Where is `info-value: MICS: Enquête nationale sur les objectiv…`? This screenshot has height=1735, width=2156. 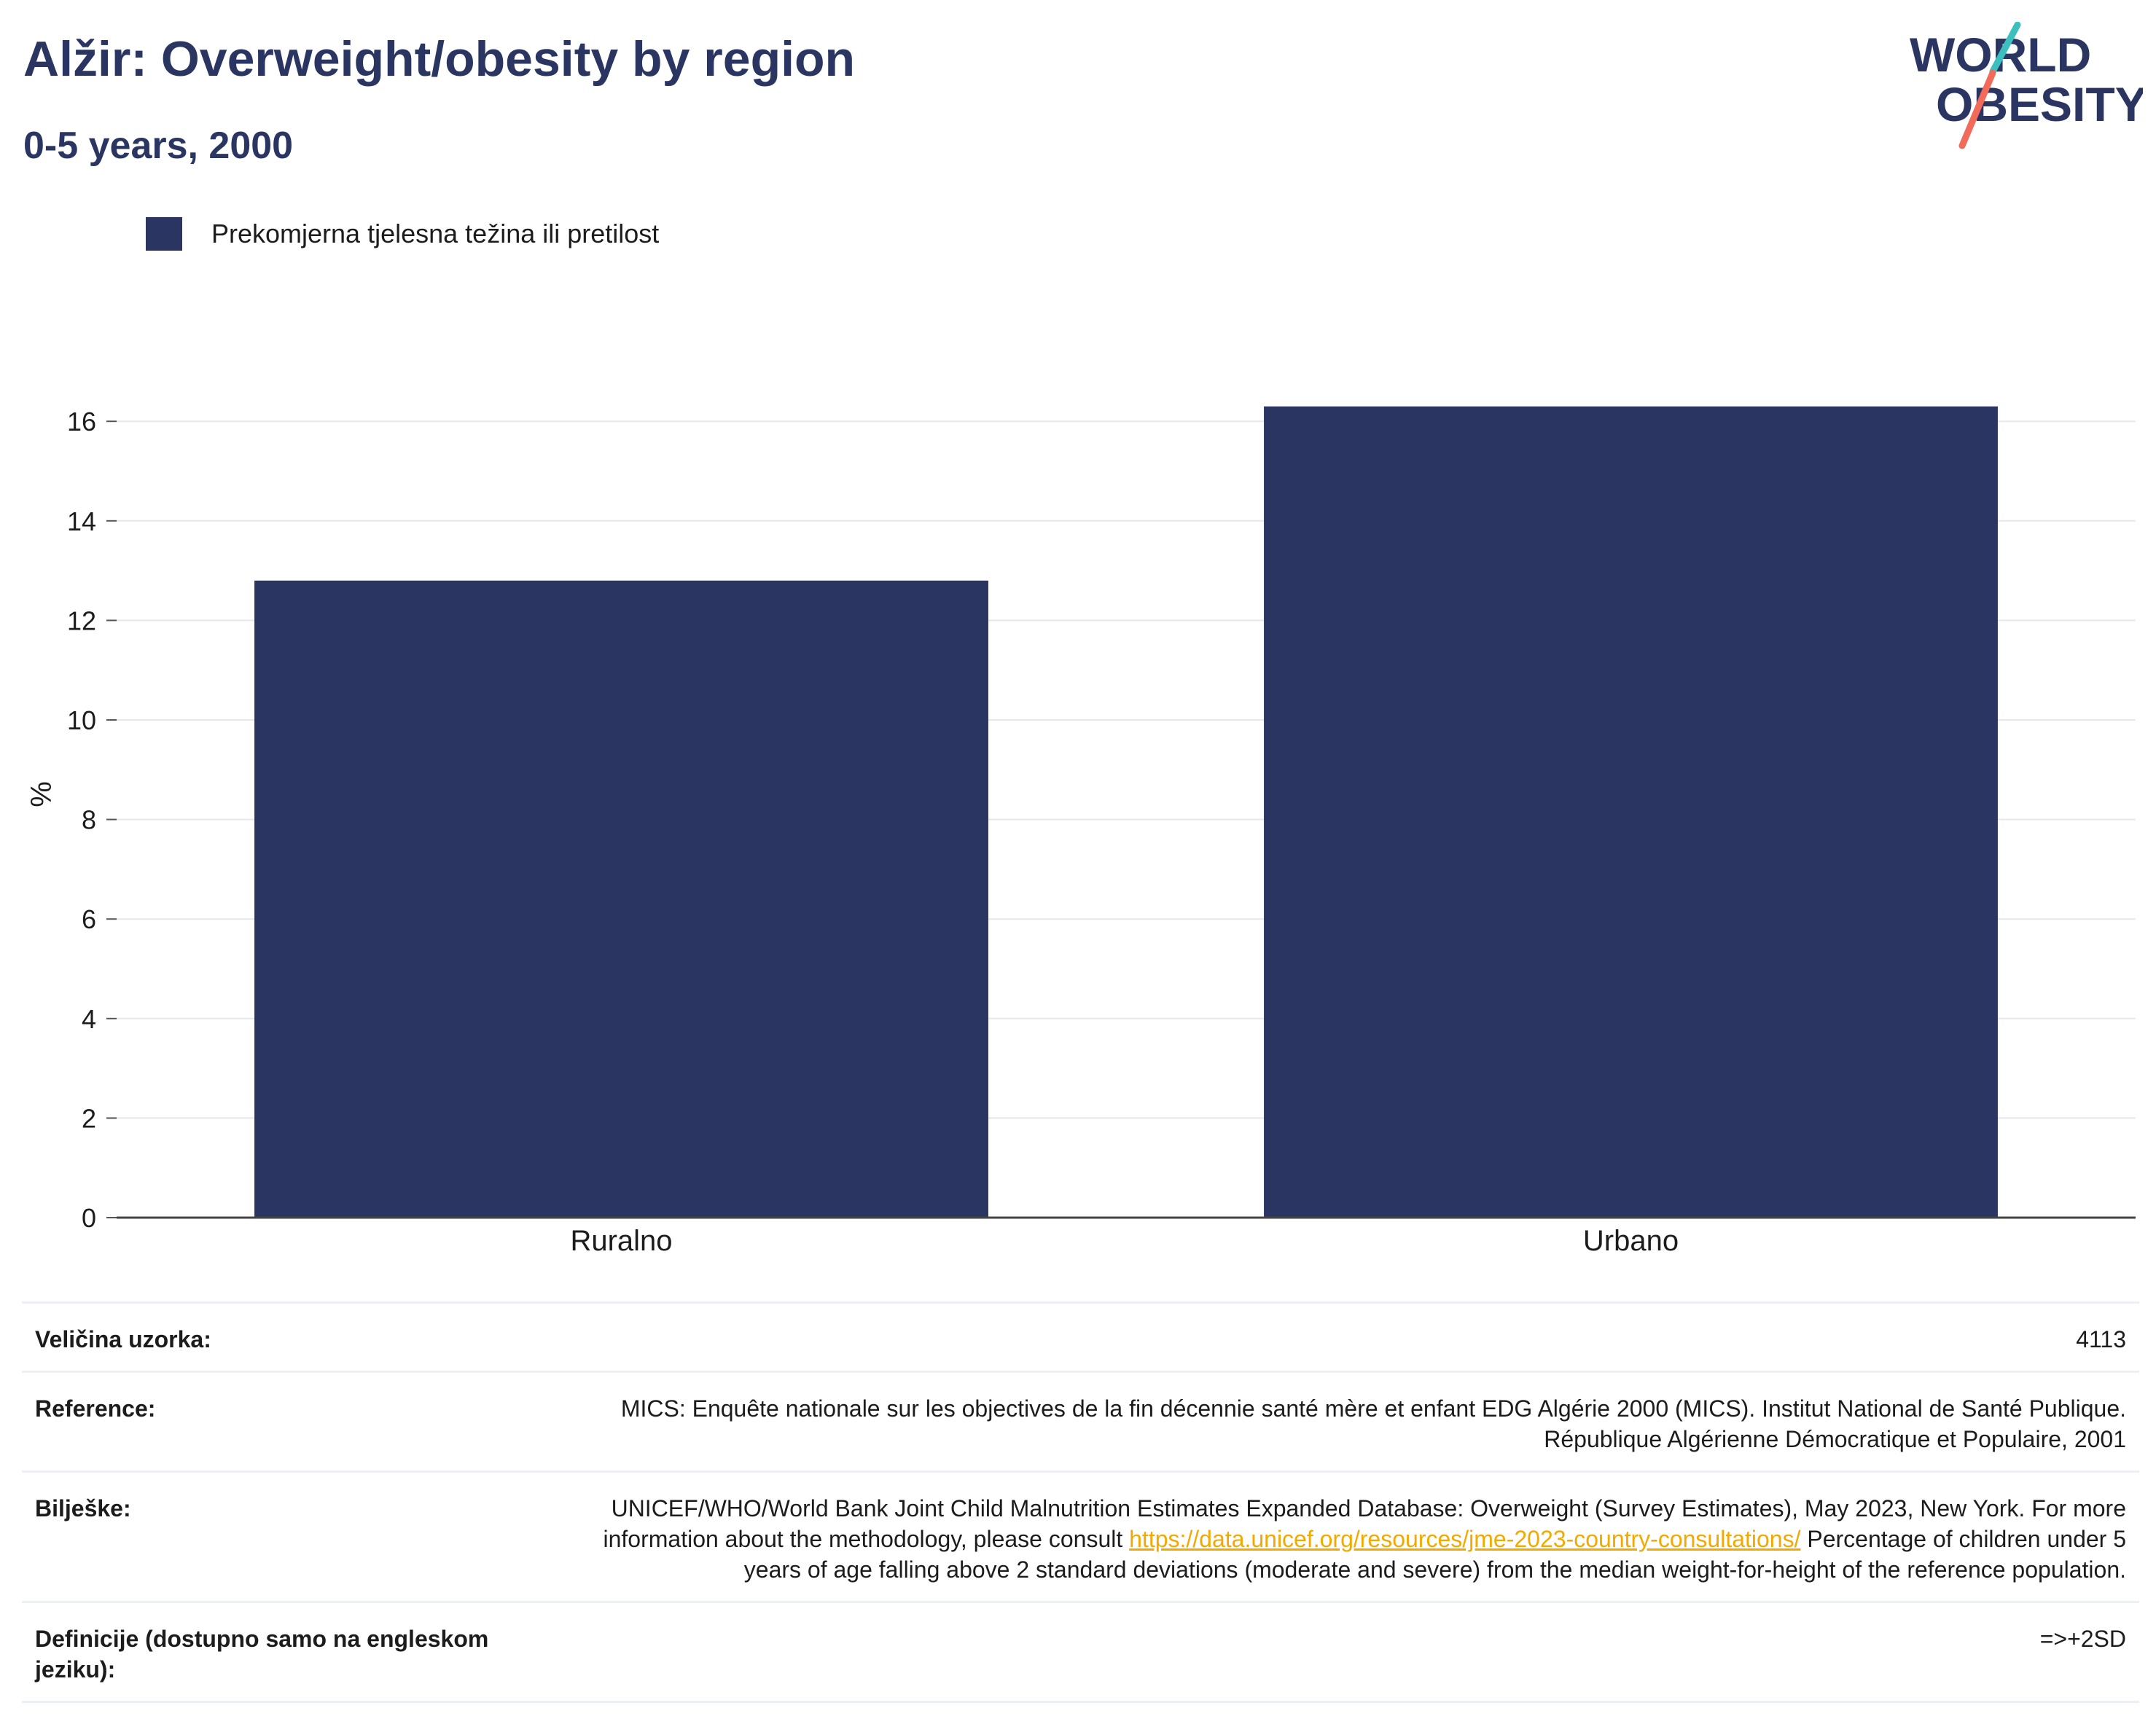 info-value: MICS: Enquête nationale sur les objectiv… is located at coordinates (1373, 1423).